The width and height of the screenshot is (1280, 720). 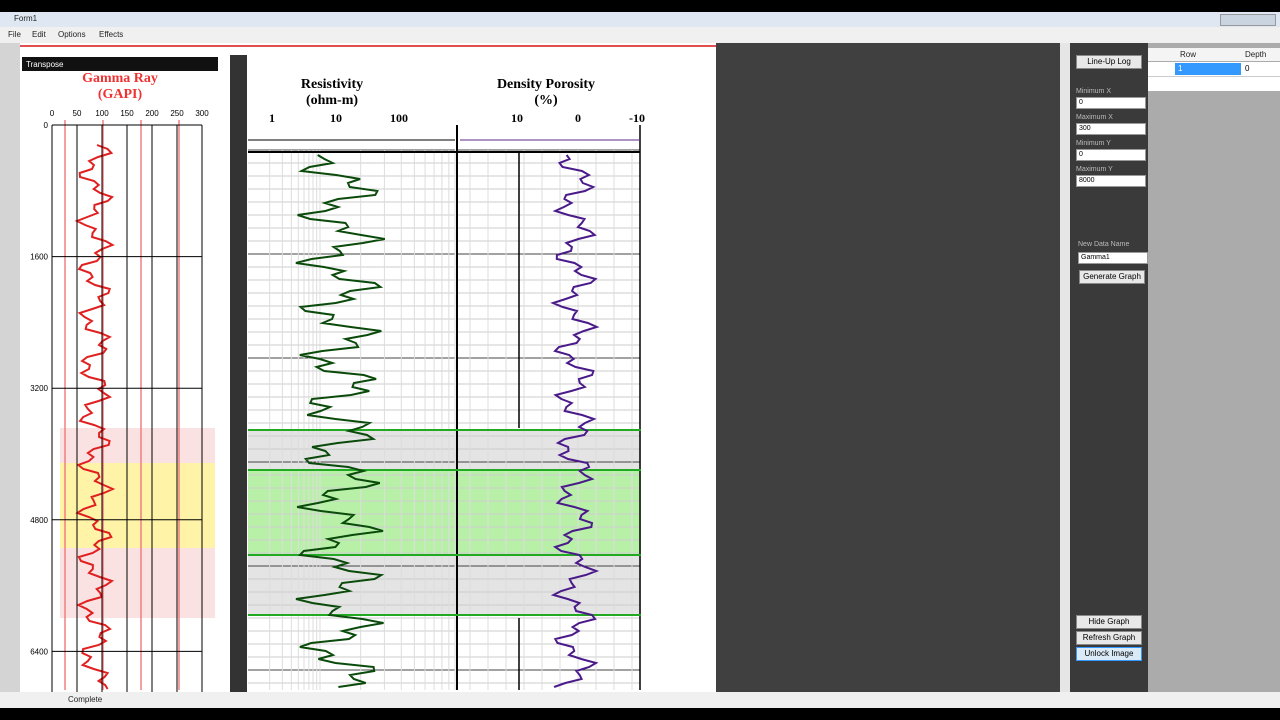 I want to click on res-title: Resistivity, so click(x=332, y=84).